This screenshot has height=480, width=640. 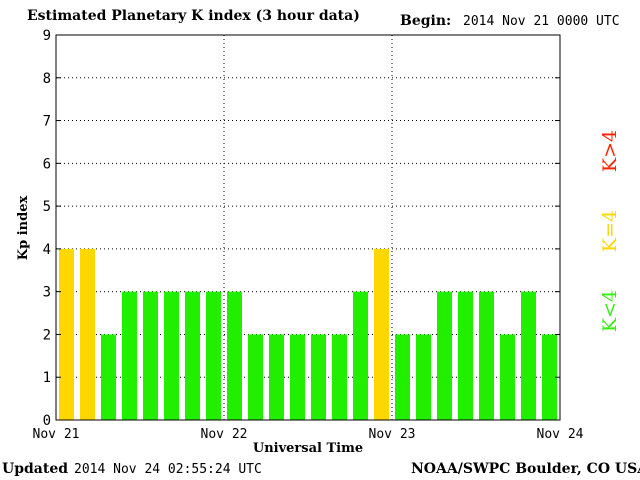 What do you see at coordinates (47, 122) in the screenshot?
I see `y-tick-label: 7` at bounding box center [47, 122].